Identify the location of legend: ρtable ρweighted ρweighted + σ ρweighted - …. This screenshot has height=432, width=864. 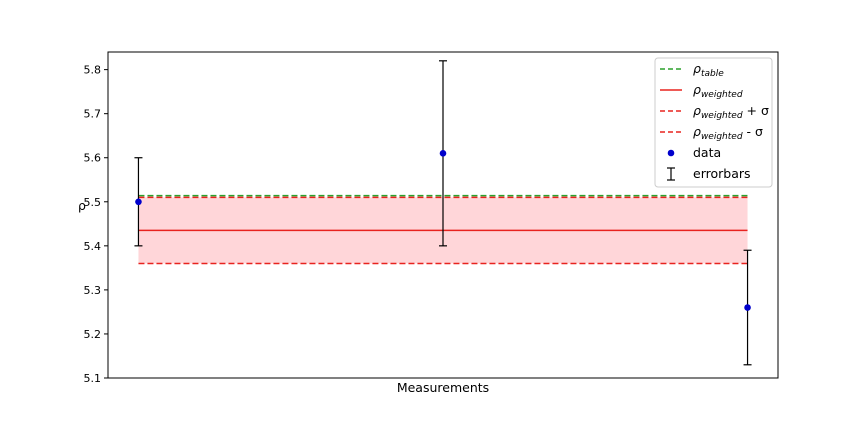
(713, 122).